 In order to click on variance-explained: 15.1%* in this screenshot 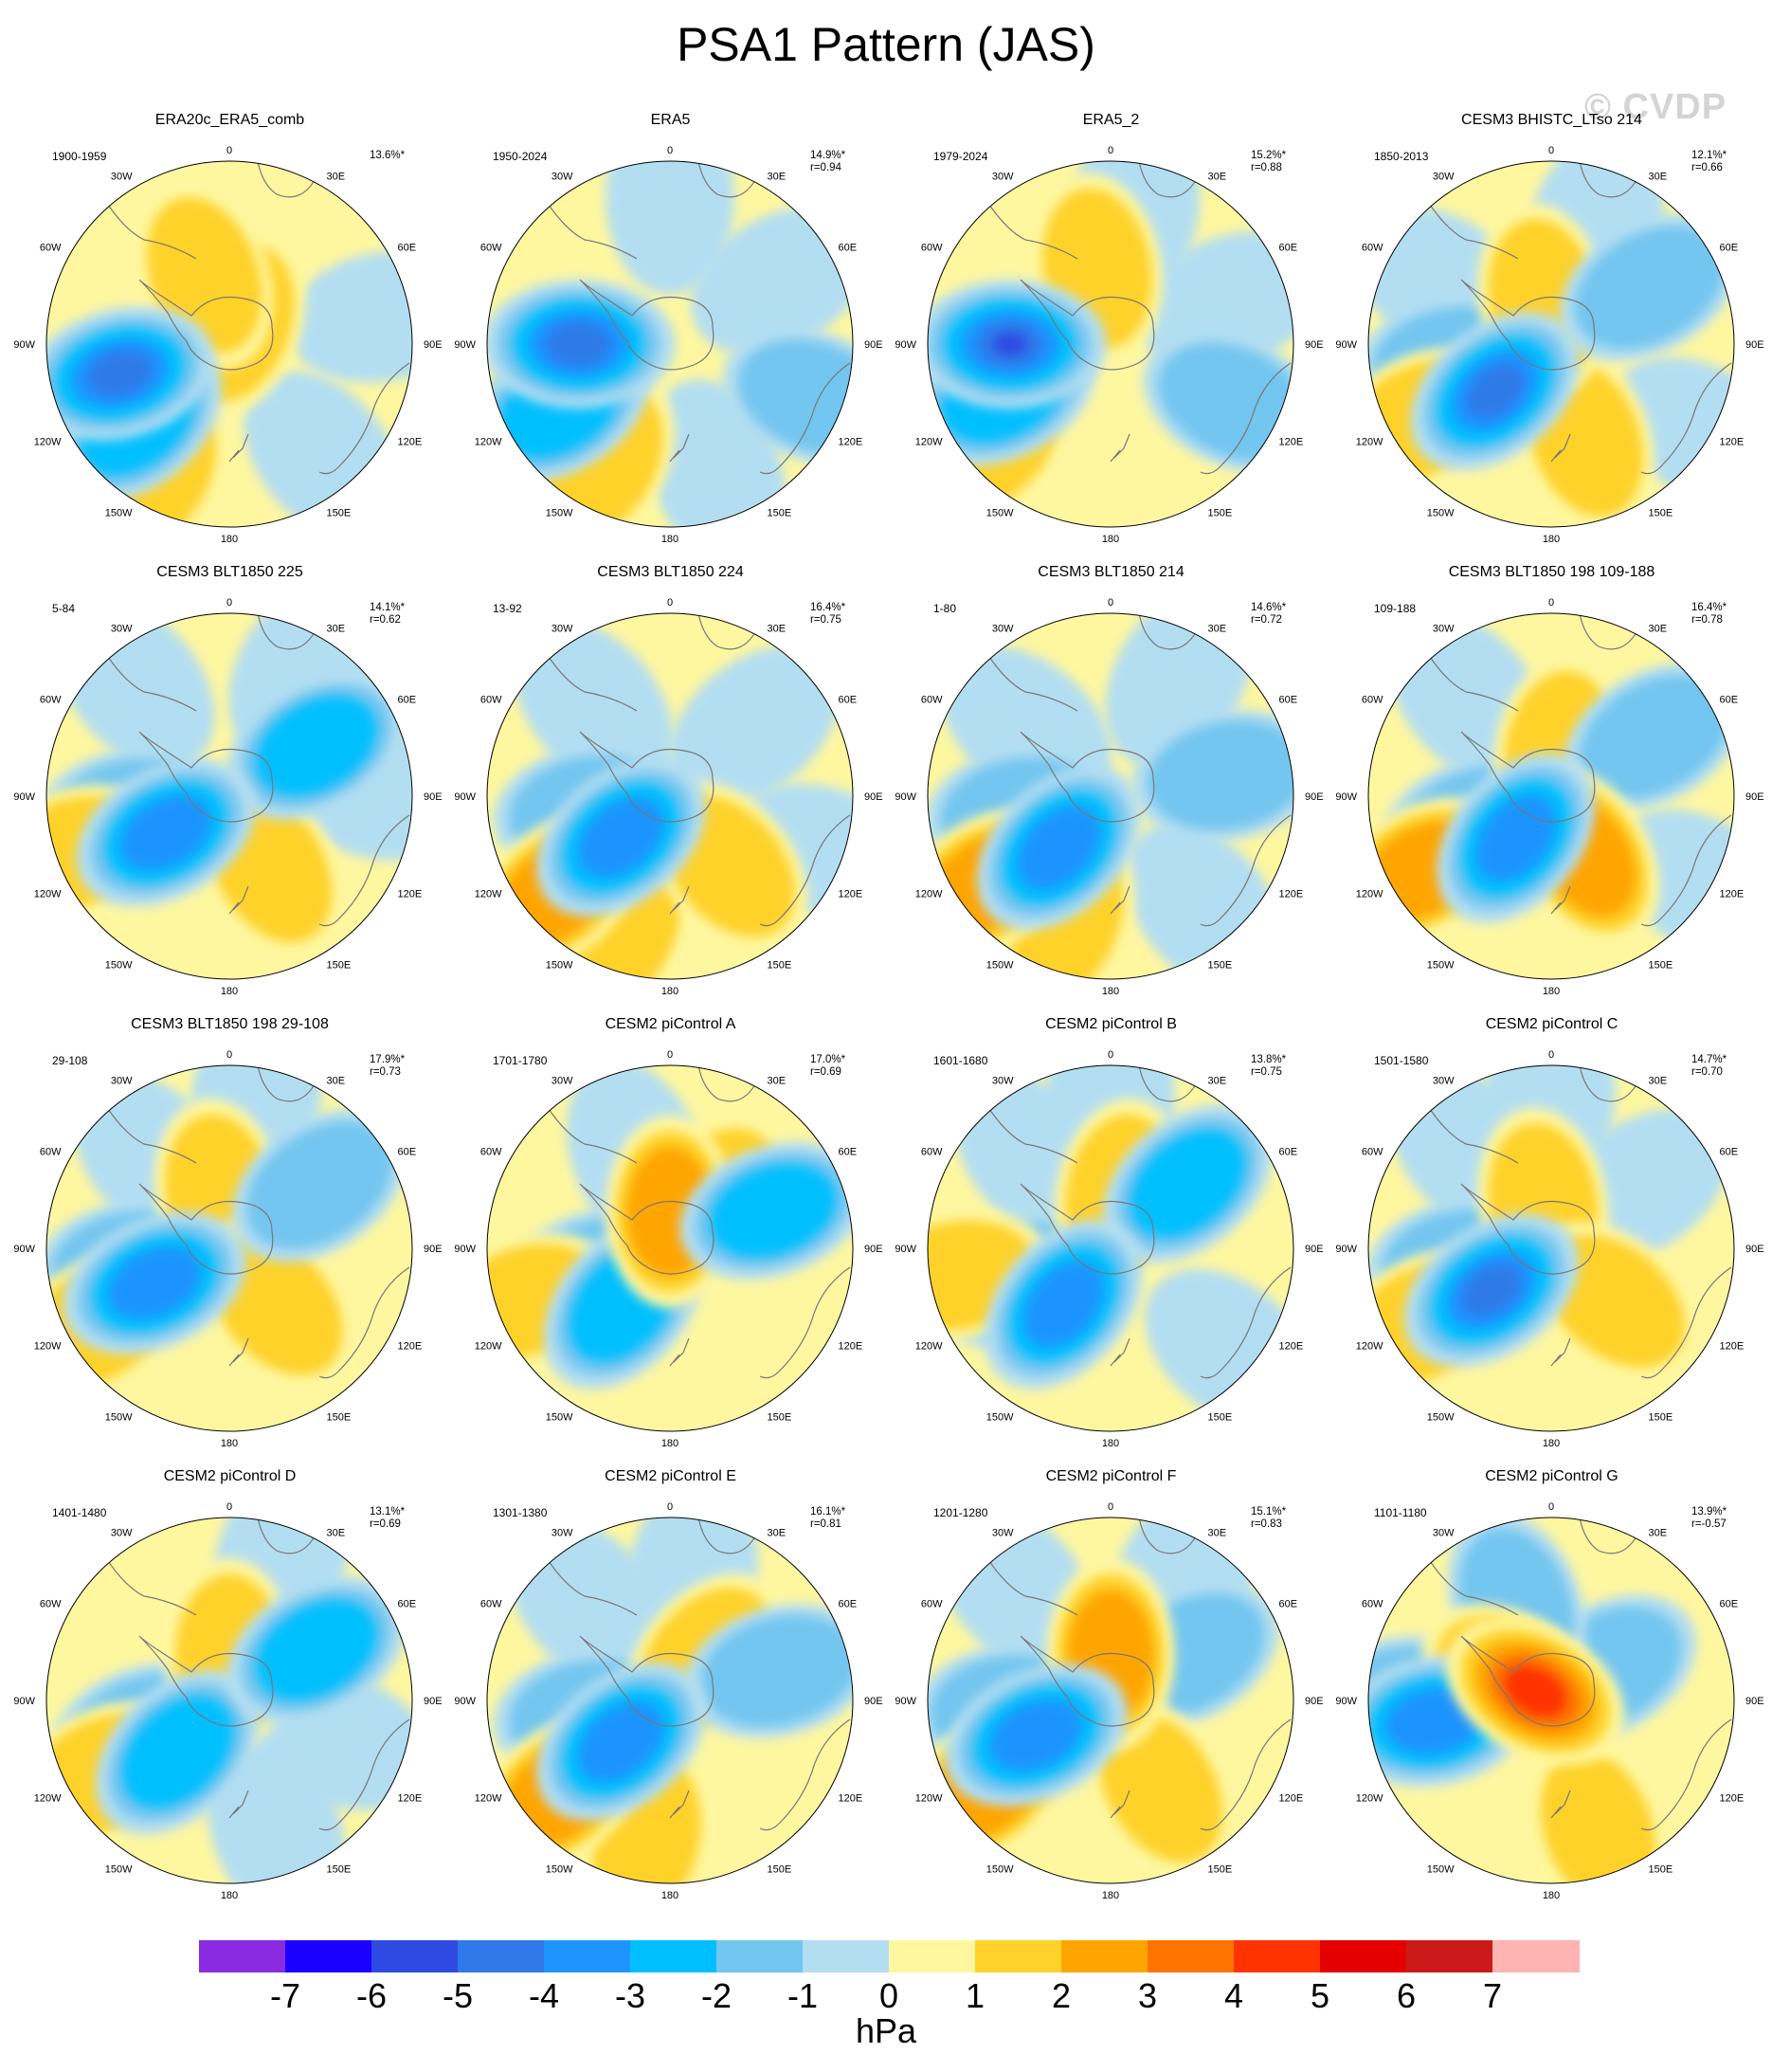, I will do `click(1269, 1512)`.